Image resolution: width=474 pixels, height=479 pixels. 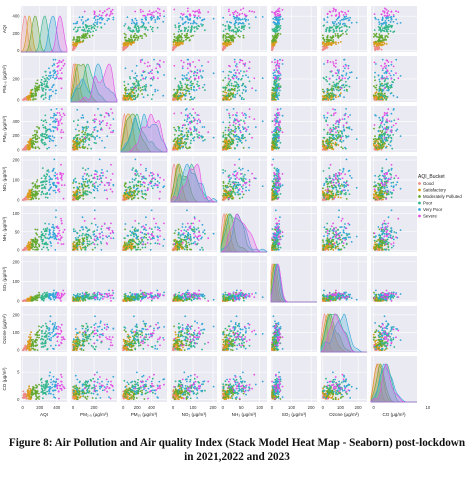 What do you see at coordinates (44, 79) in the screenshot?
I see `panel-PM2.5-vs-AQI` at bounding box center [44, 79].